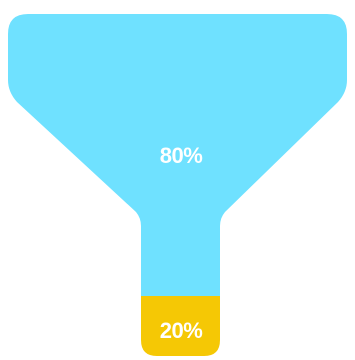  Describe the element at coordinates (181, 155) in the screenshot. I see `funnel-segment-1-label: 80%` at that location.